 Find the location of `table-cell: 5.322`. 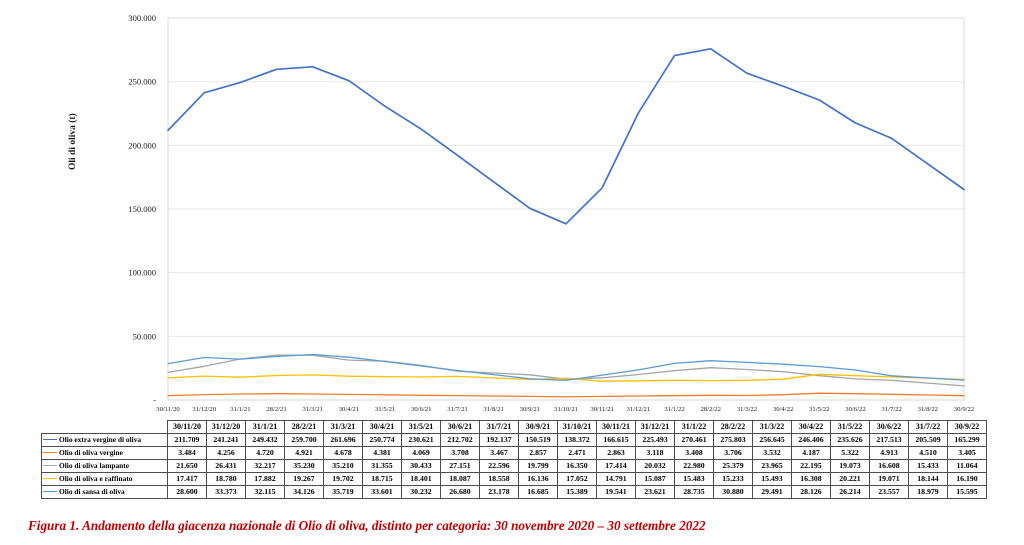

table-cell: 5.322 is located at coordinates (850, 453).